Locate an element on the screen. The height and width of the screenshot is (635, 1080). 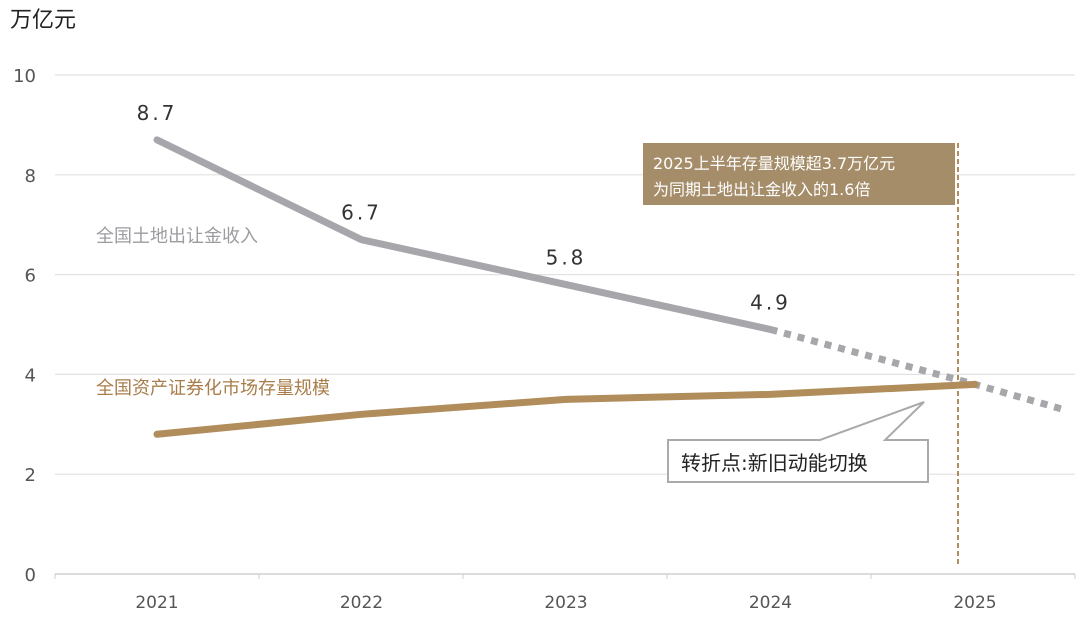
data-label: 6.7 is located at coordinates (361, 213).